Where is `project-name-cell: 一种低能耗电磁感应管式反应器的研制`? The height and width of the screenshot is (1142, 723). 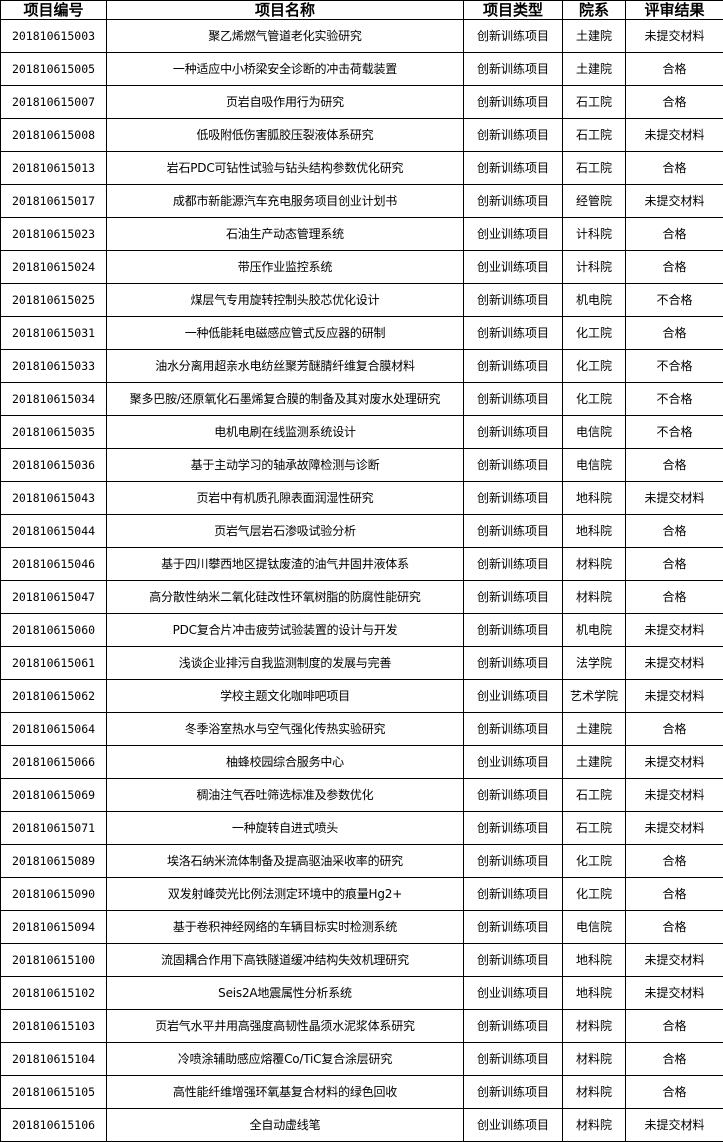 project-name-cell: 一种低能耗电磁感应管式反应器的研制 is located at coordinates (285, 333).